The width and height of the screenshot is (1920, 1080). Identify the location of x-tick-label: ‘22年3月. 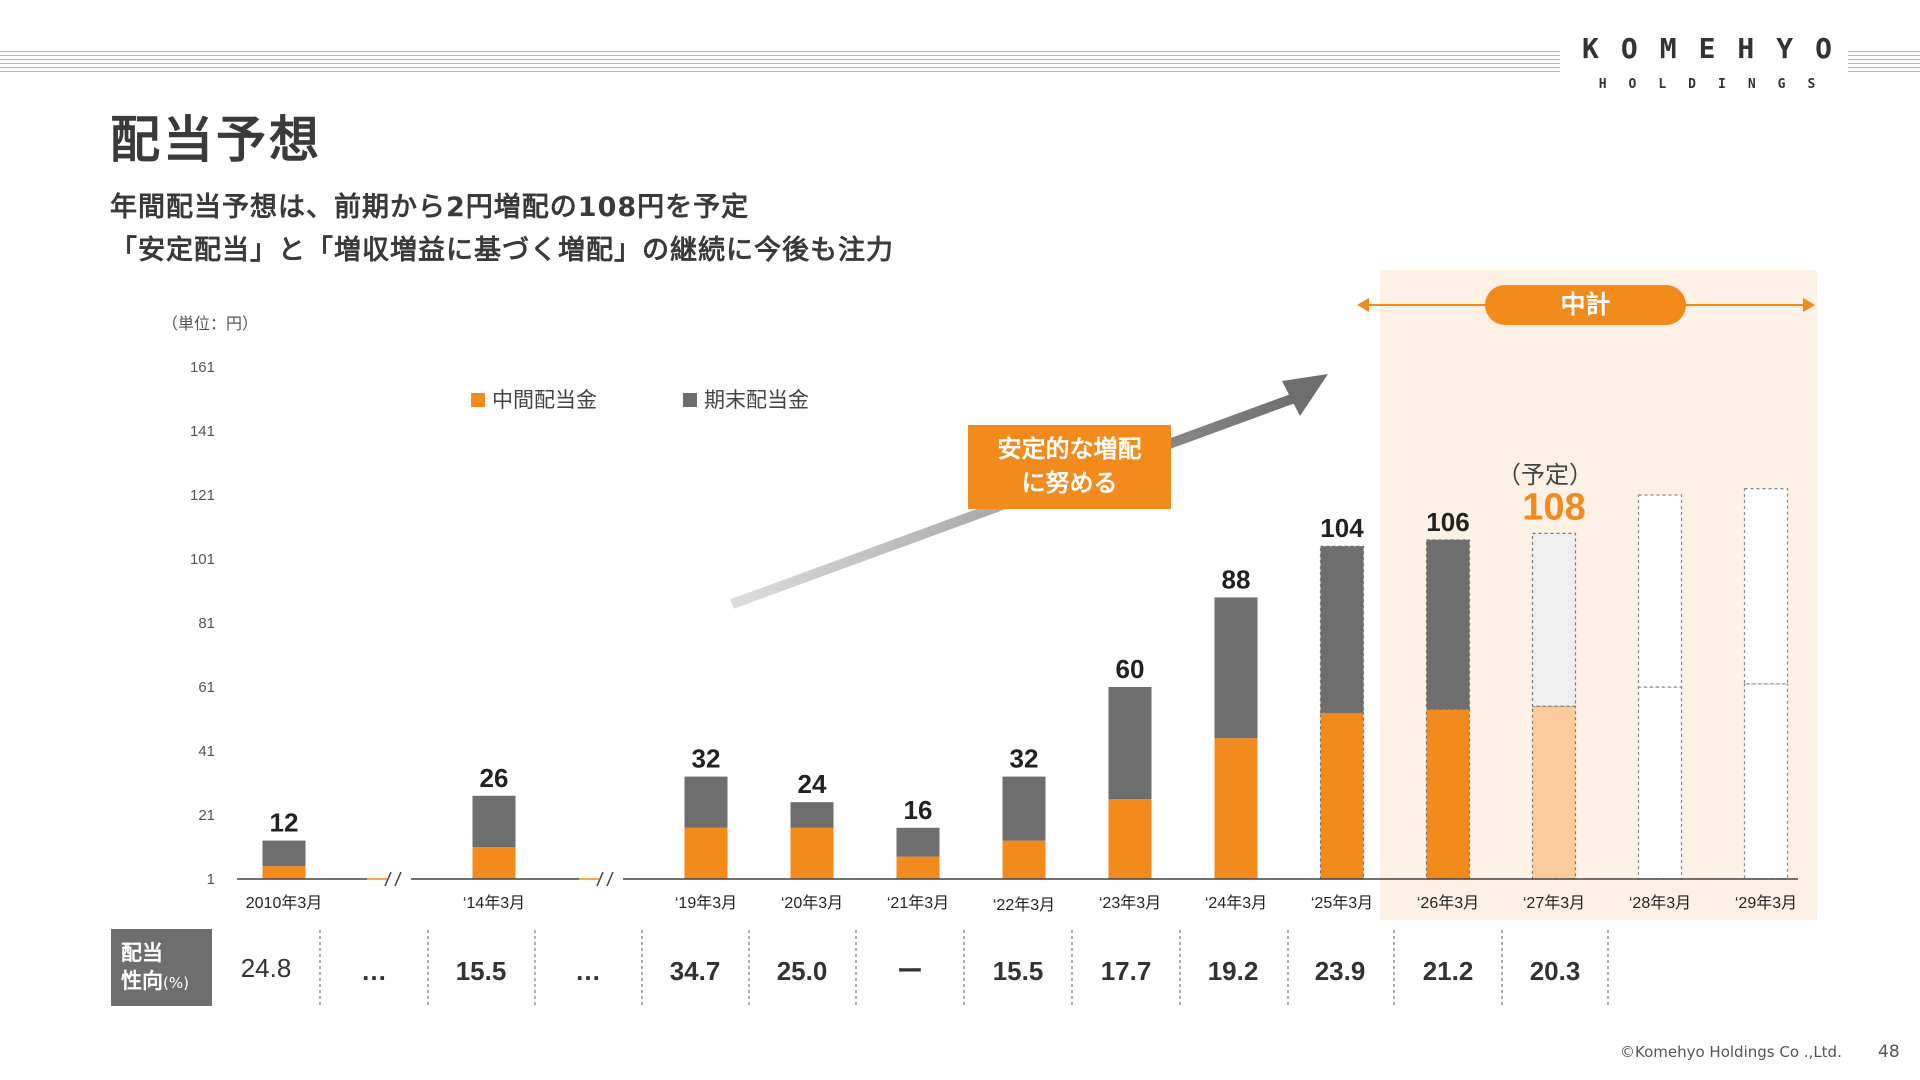
(1024, 905).